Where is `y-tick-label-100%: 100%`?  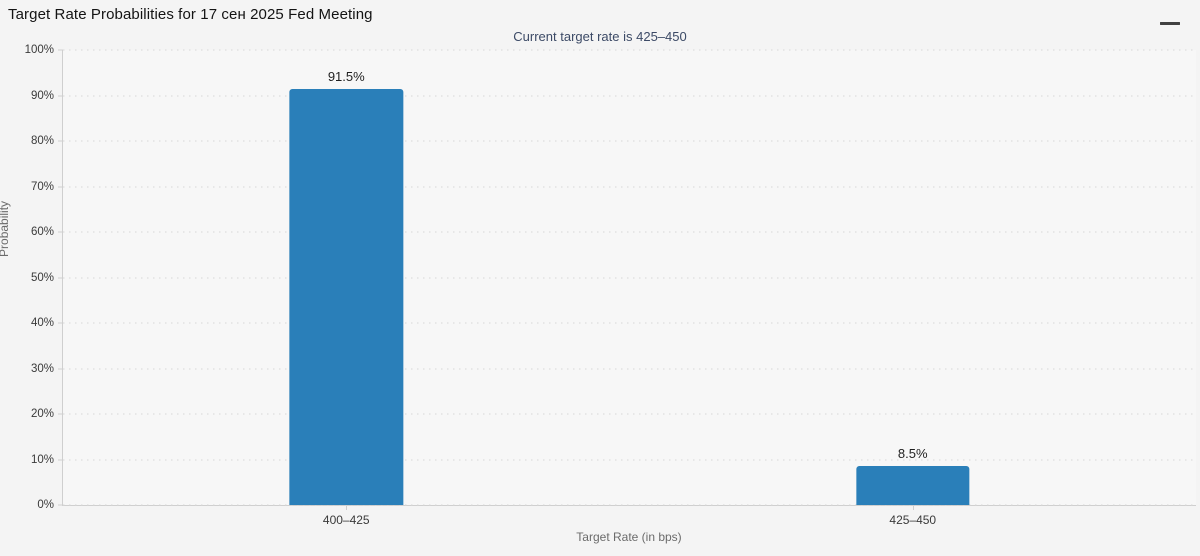 y-tick-label-100%: 100% is located at coordinates (39, 50).